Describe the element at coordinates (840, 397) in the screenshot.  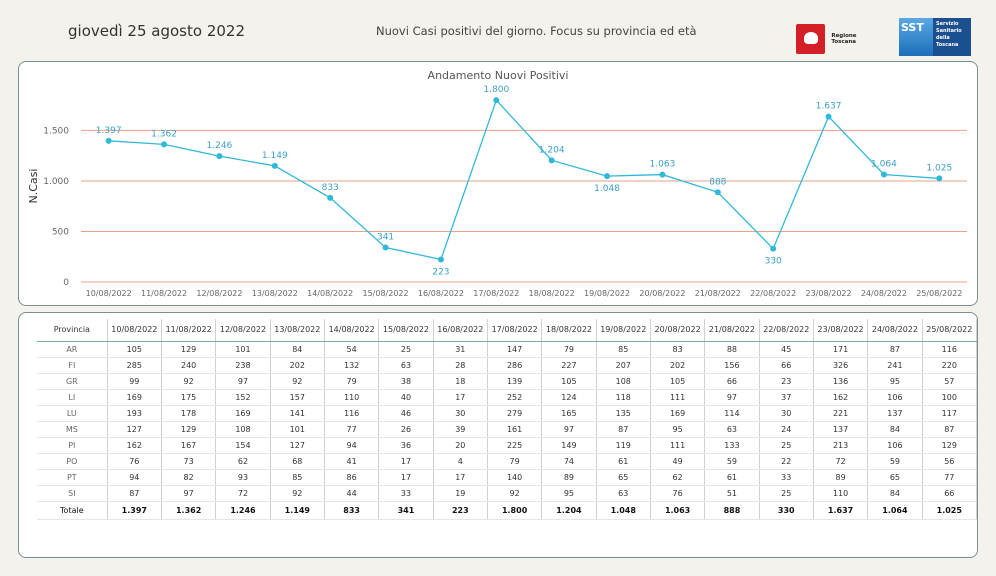
I see `value-cell: 162` at that location.